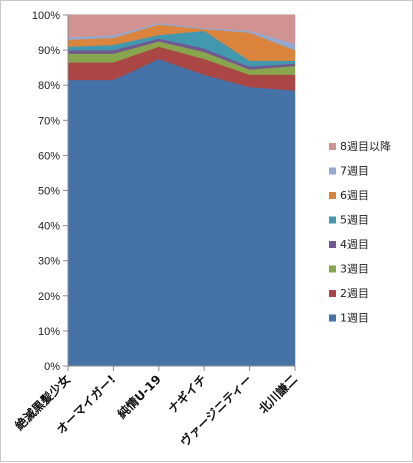 The image size is (413, 463). Describe the element at coordinates (49, 51) in the screenshot. I see `y-tick-label: 90%` at that location.